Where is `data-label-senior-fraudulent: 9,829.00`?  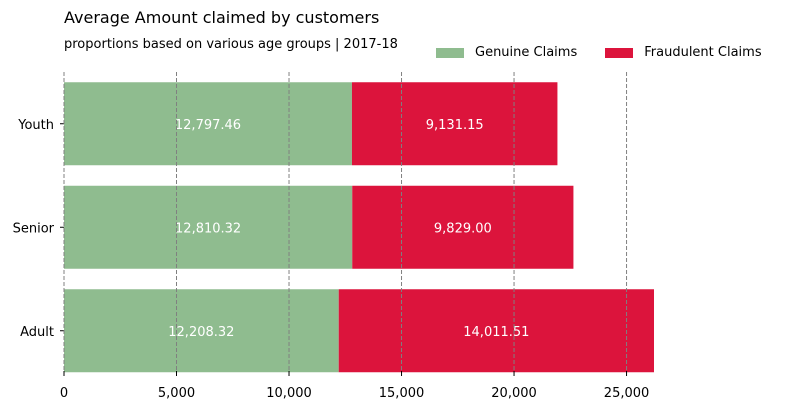
data-label-senior-fraudulent: 9,829.00 is located at coordinates (463, 228).